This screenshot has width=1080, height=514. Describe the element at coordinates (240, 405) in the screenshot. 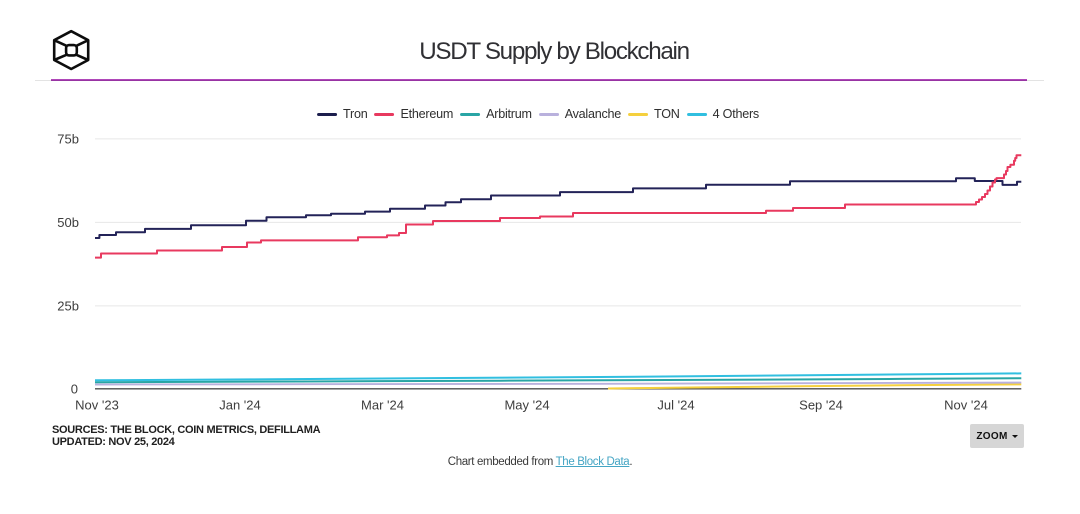

I see `svg-text: Jan '24` at that location.